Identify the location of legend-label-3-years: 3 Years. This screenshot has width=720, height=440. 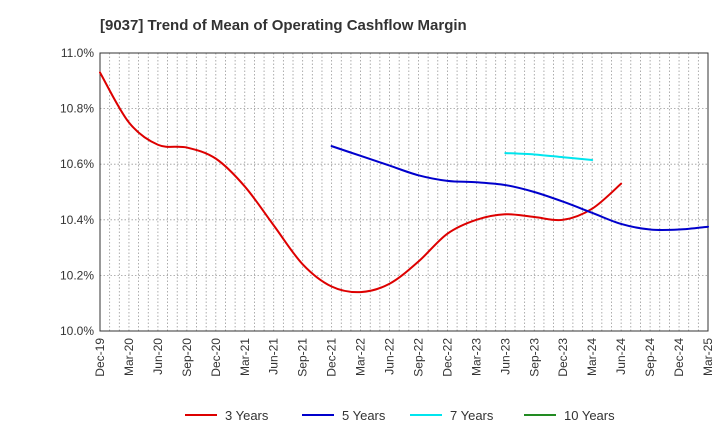
(247, 415).